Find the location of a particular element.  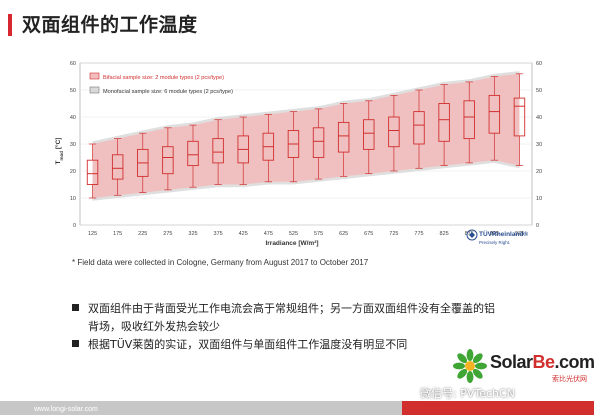

bullet-2-text: 根据TÜV莱茵的实证，双面组件与单面组件工作温度没有明显不同 is located at coordinates (248, 344).